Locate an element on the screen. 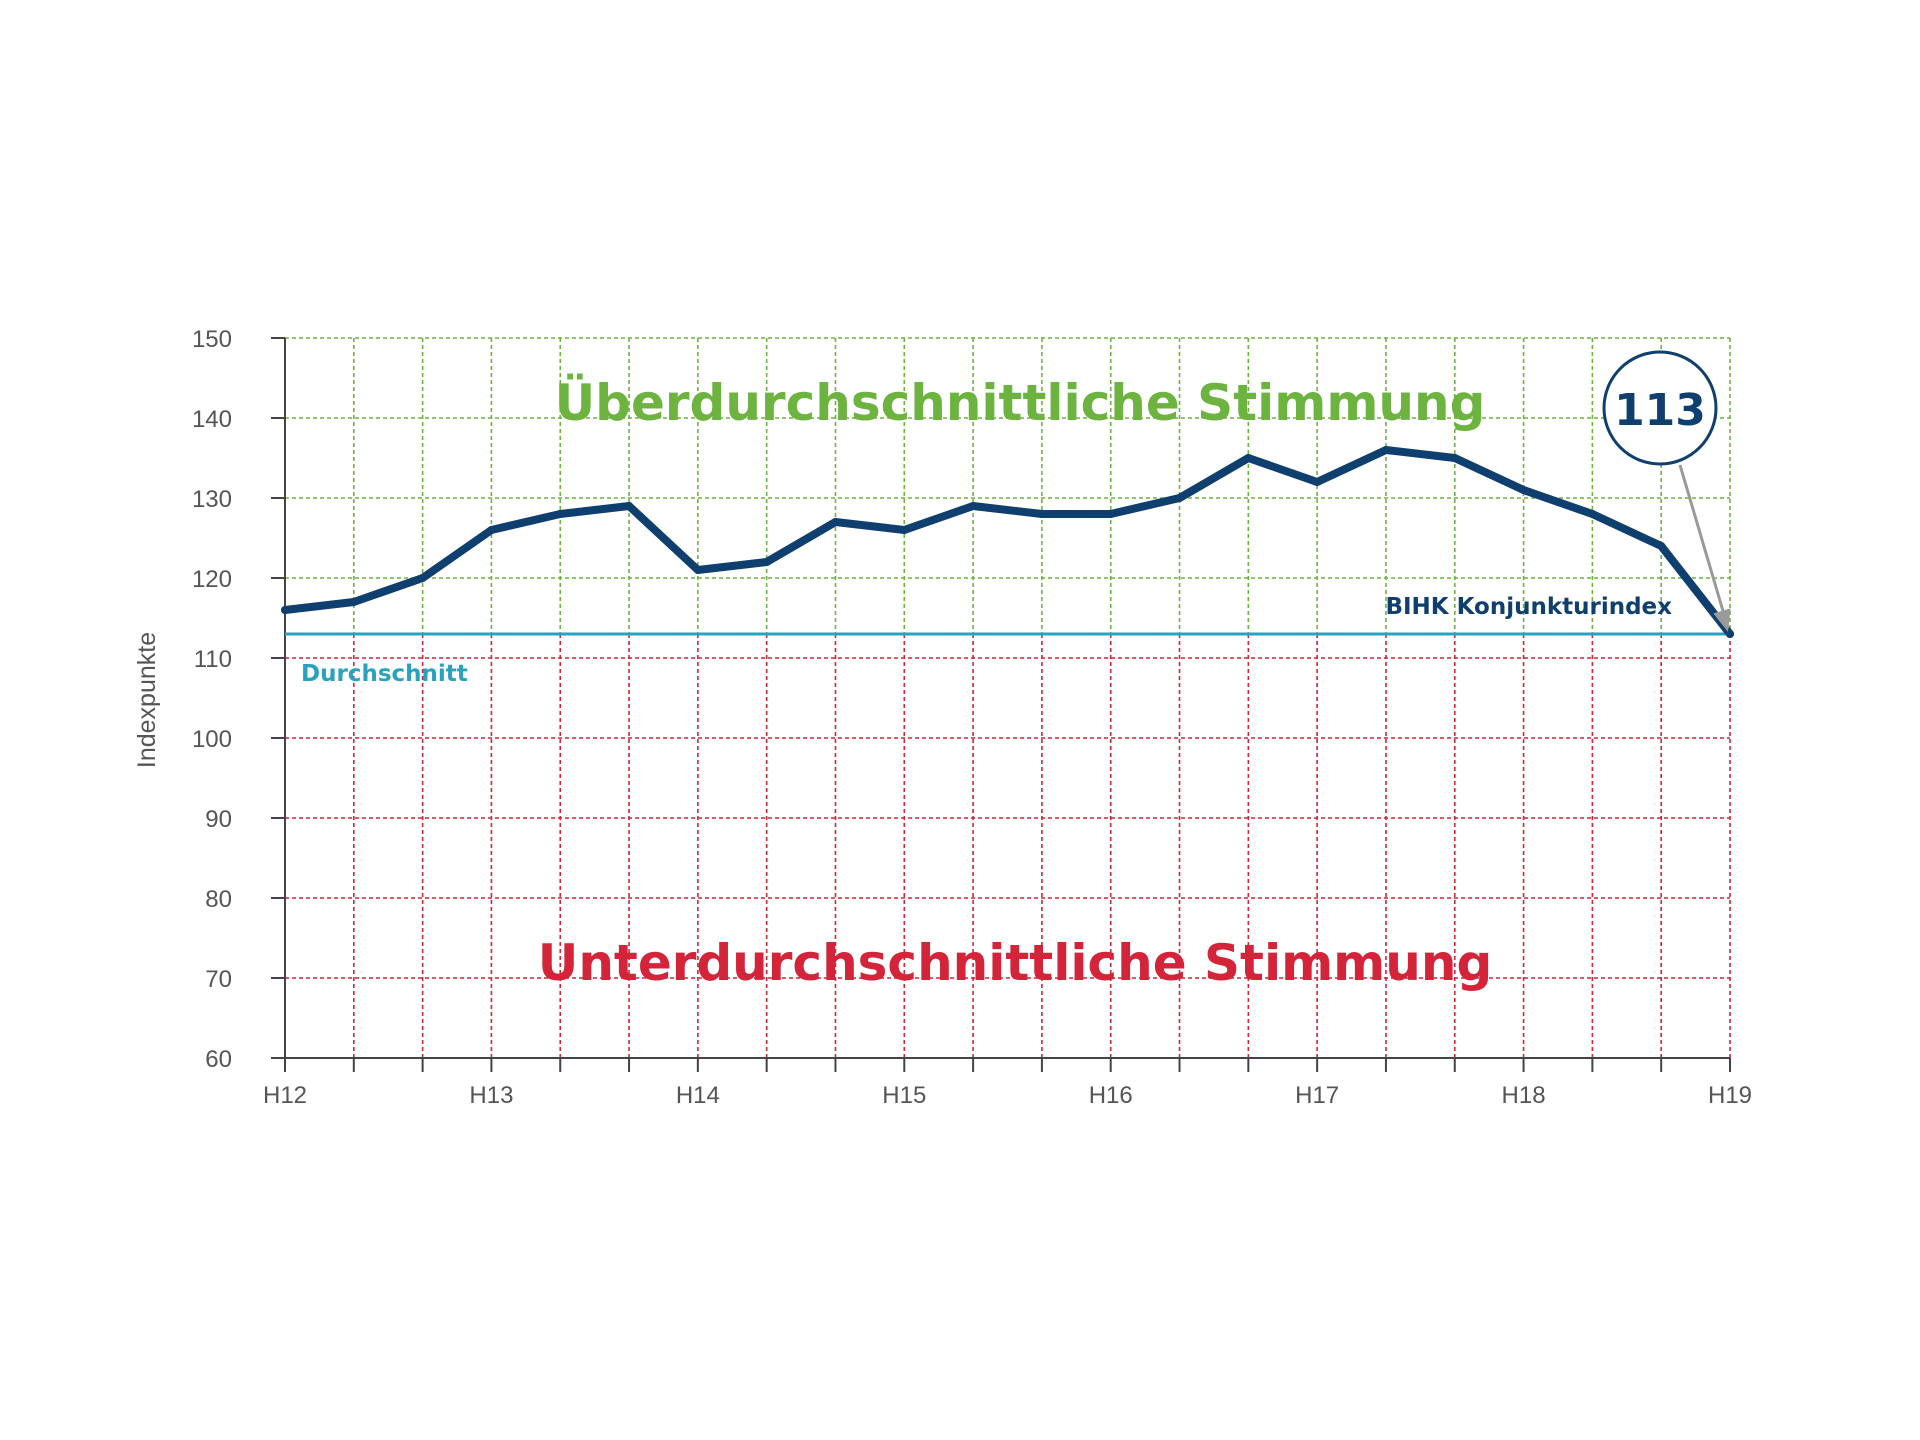 Image resolution: width=1920 pixels, height=1440 pixels. y-tick-label: 70 is located at coordinates (218, 979).